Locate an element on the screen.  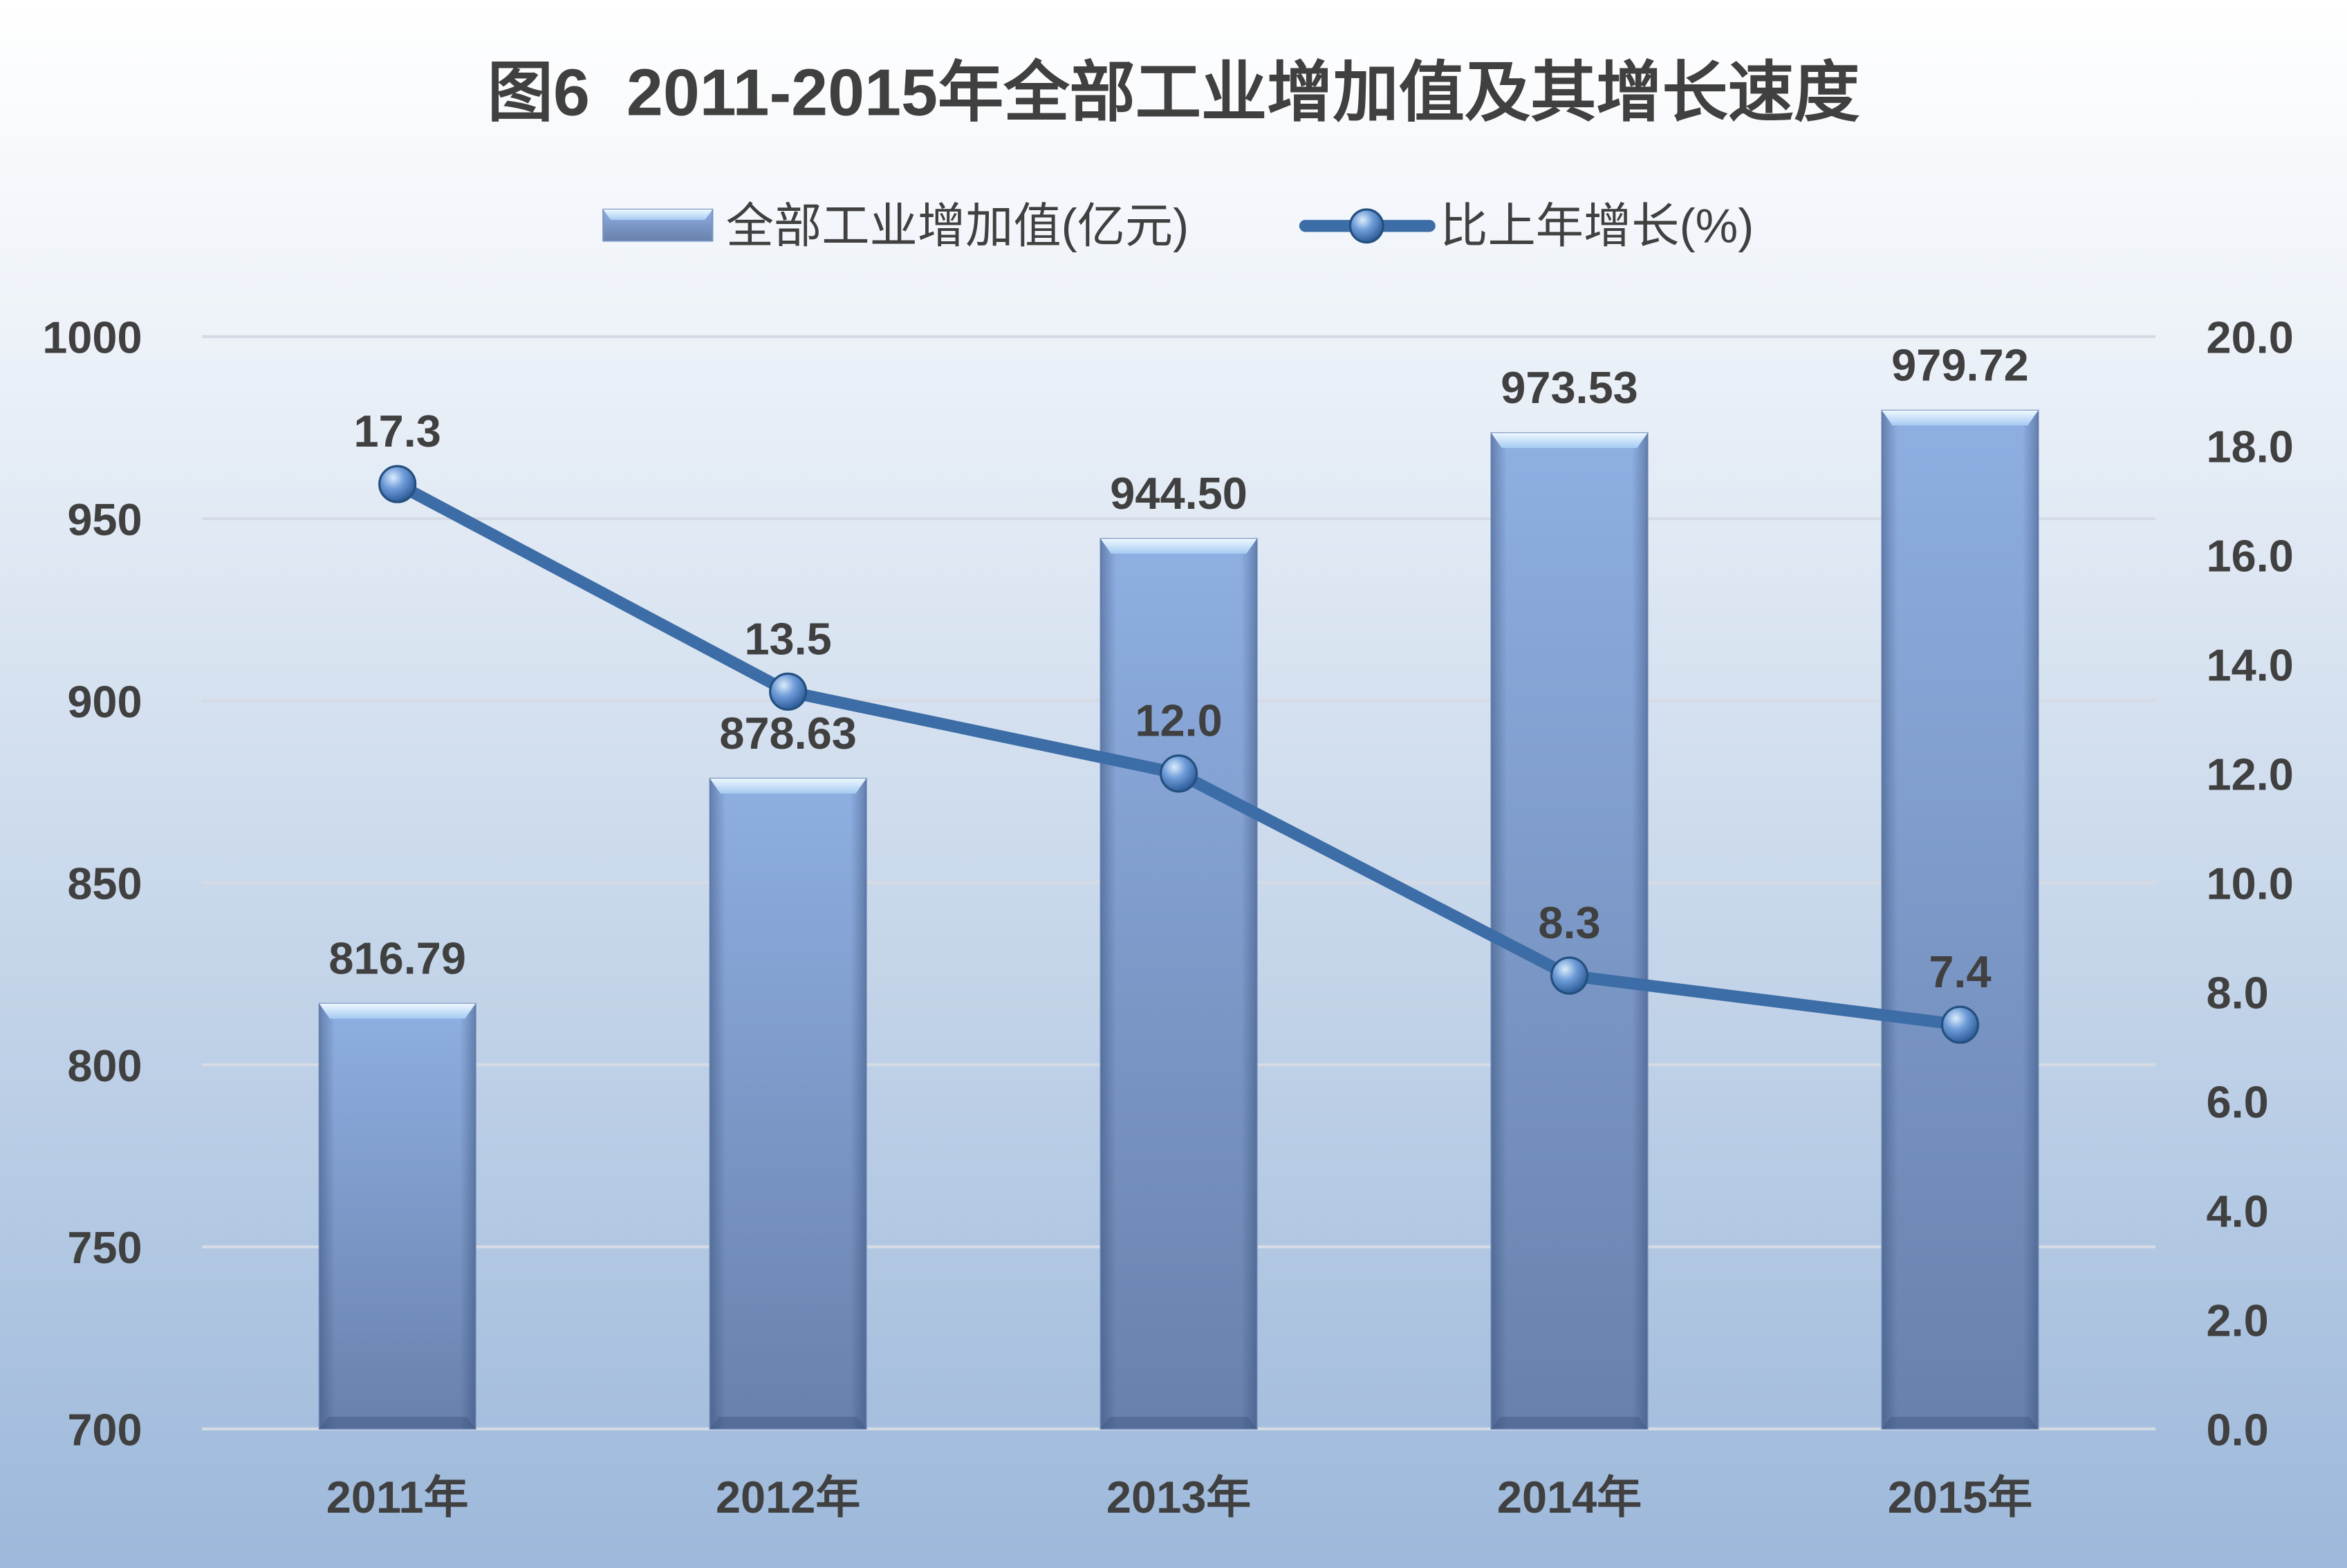
x-axis-tick-label-3: 2013年 is located at coordinates (1178, 1497).